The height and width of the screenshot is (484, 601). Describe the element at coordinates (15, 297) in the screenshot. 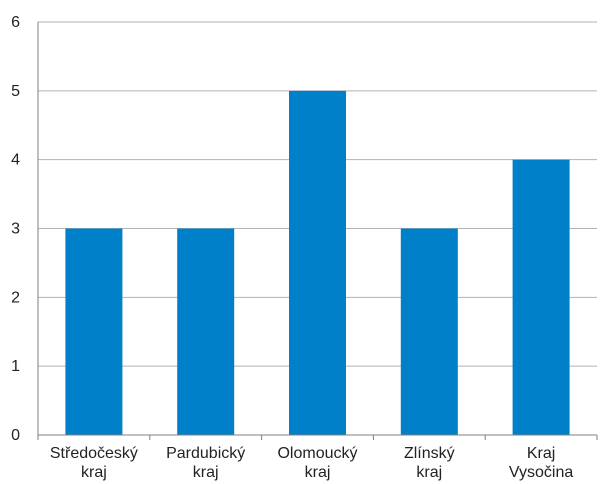

I see `y-tick-label: 2` at that location.